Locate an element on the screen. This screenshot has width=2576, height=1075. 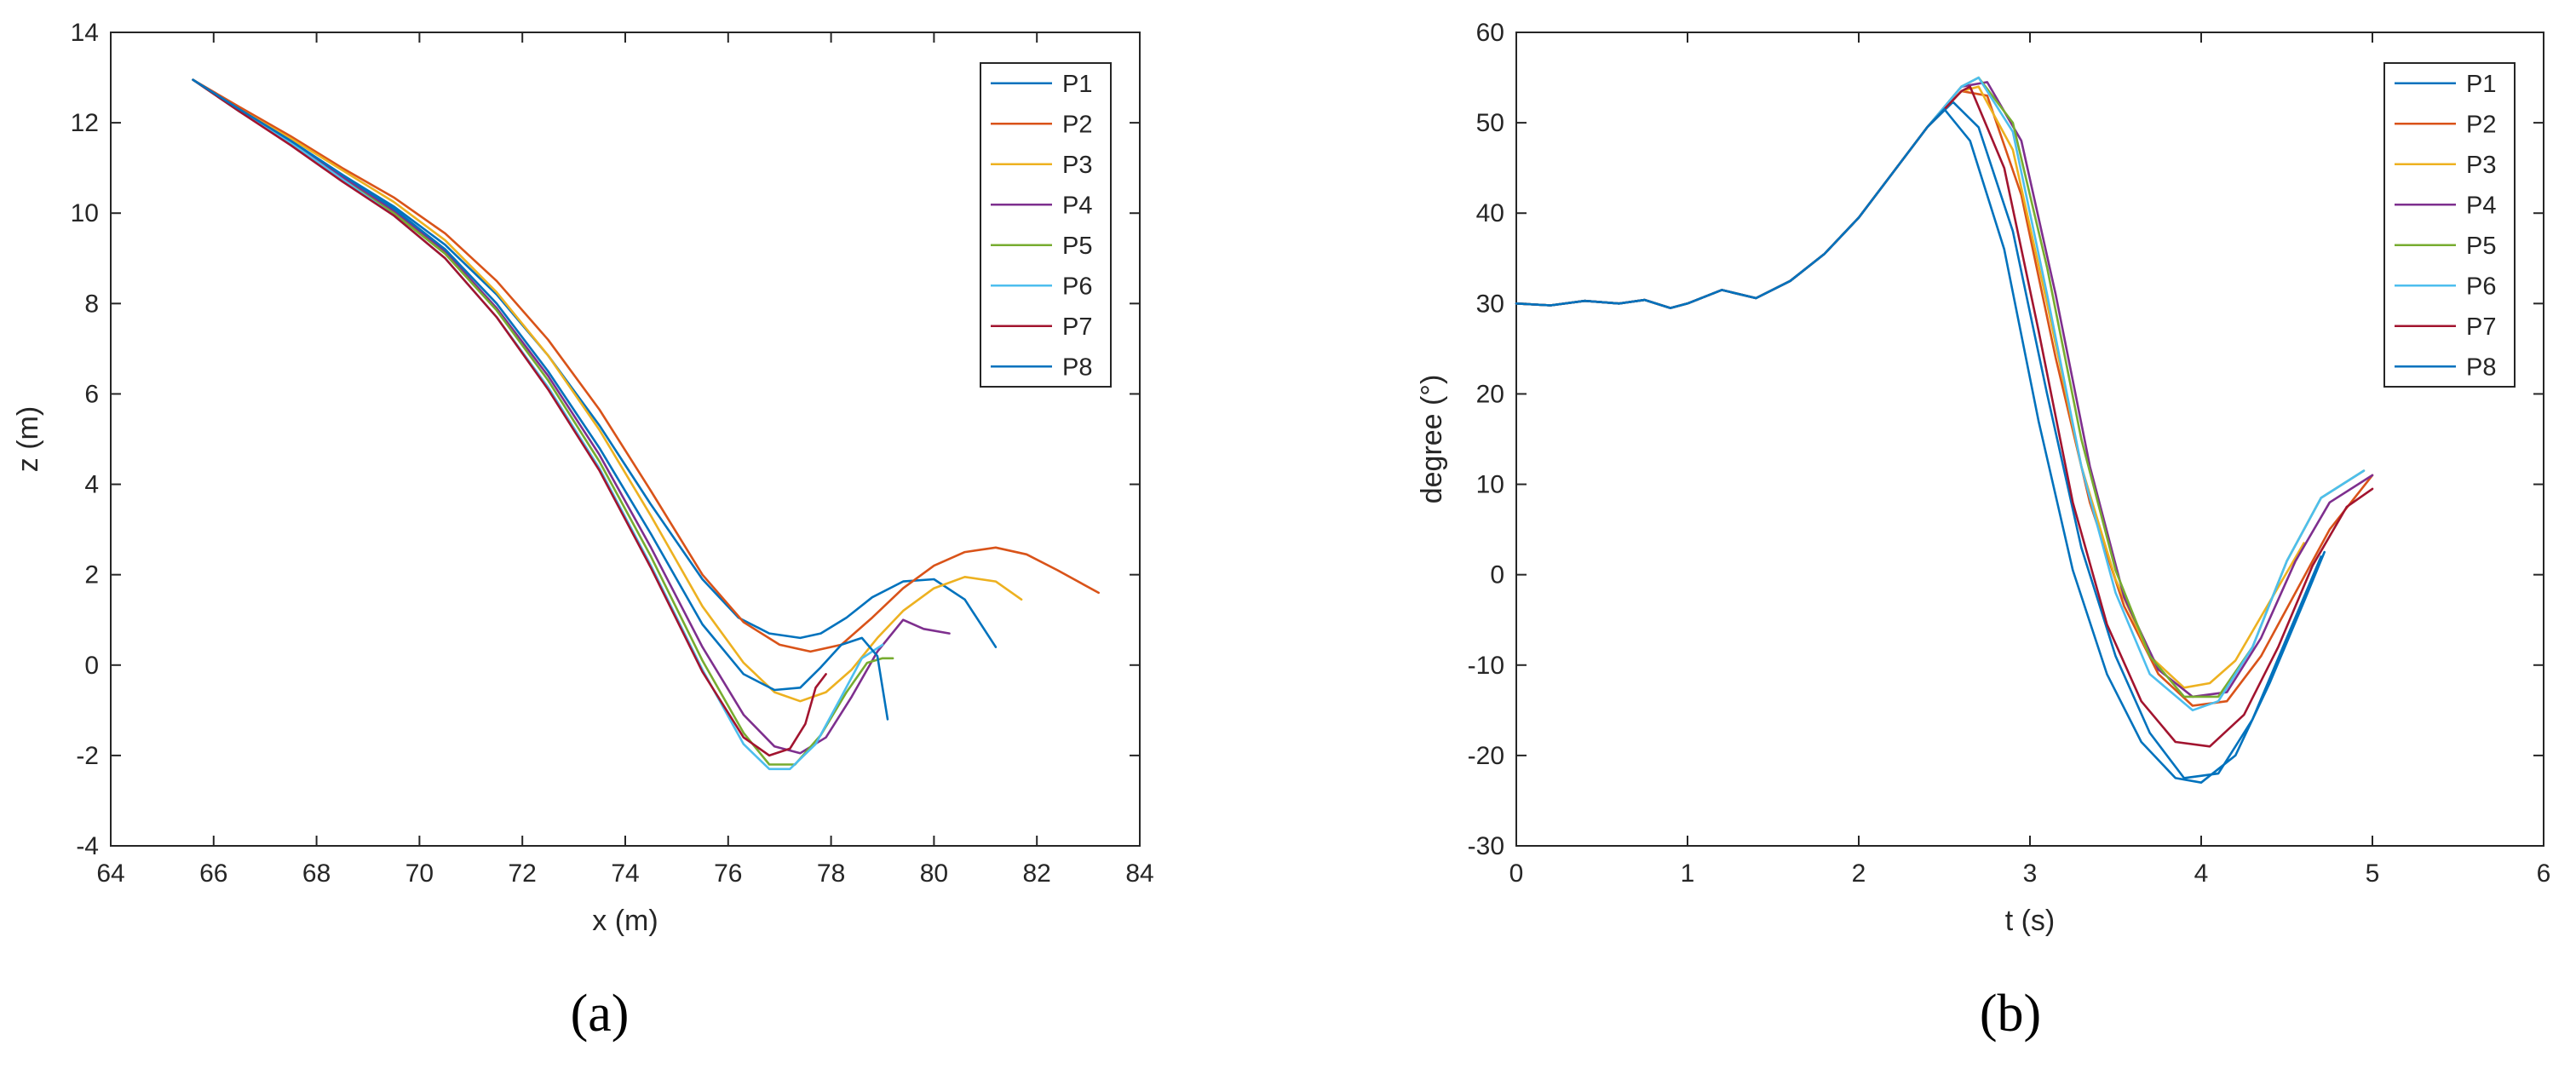
y-tick-label: 40 is located at coordinates (1490, 213).